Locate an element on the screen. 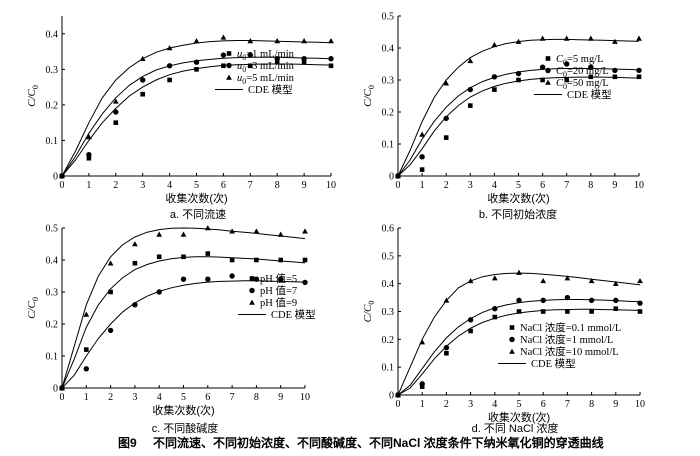  legend-label: u0=1 mL/min is located at coordinates (266, 55).